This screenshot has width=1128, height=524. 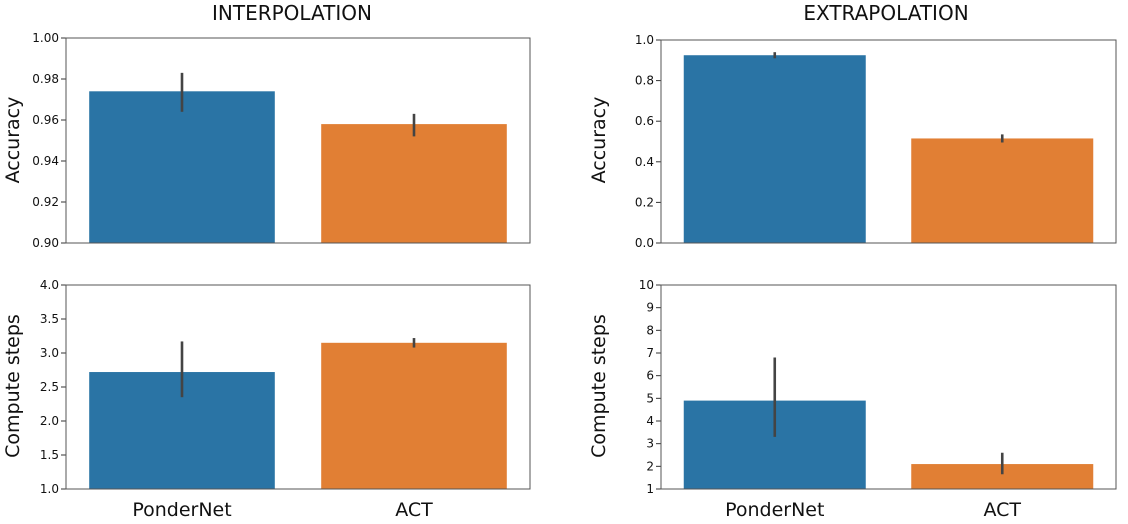 I want to click on y-tick-label: 6, so click(x=650, y=376).